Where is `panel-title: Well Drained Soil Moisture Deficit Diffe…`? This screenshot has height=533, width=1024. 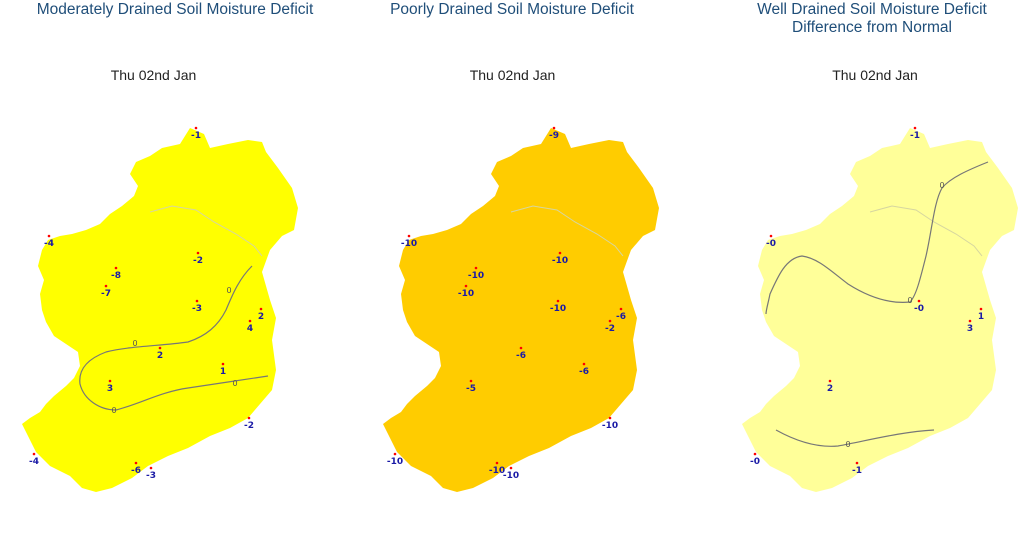
panel-title: Well Drained Soil Moisture Deficit Diffe… is located at coordinates (872, 18).